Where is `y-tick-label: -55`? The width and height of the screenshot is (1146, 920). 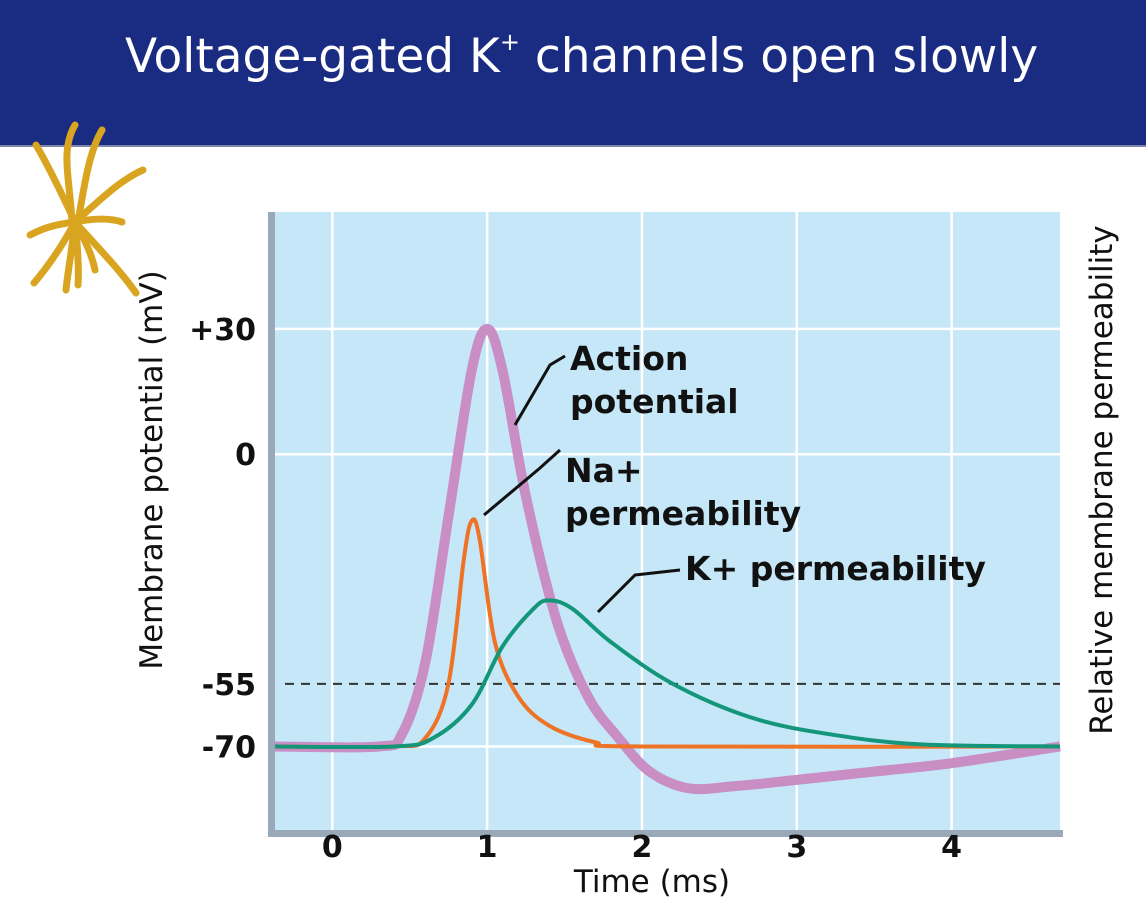
y-tick-label: -55 is located at coordinates (229, 685).